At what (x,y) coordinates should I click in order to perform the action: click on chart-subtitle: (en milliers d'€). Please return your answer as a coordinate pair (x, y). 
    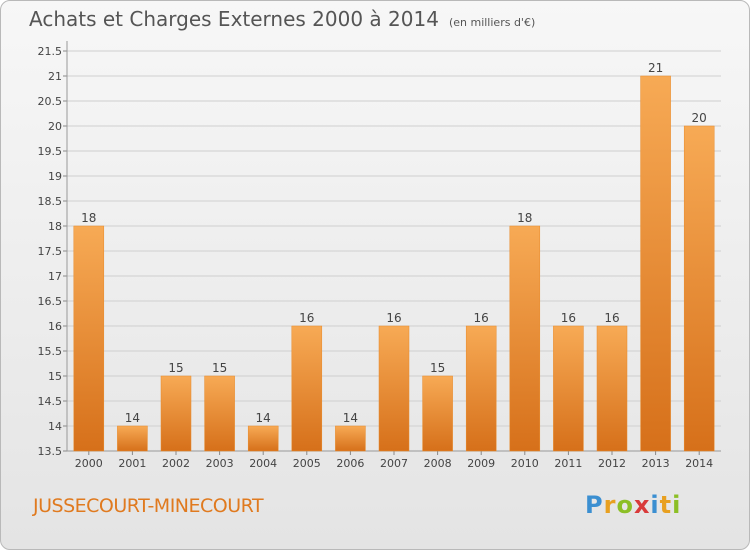
    Looking at the image, I should click on (492, 22).